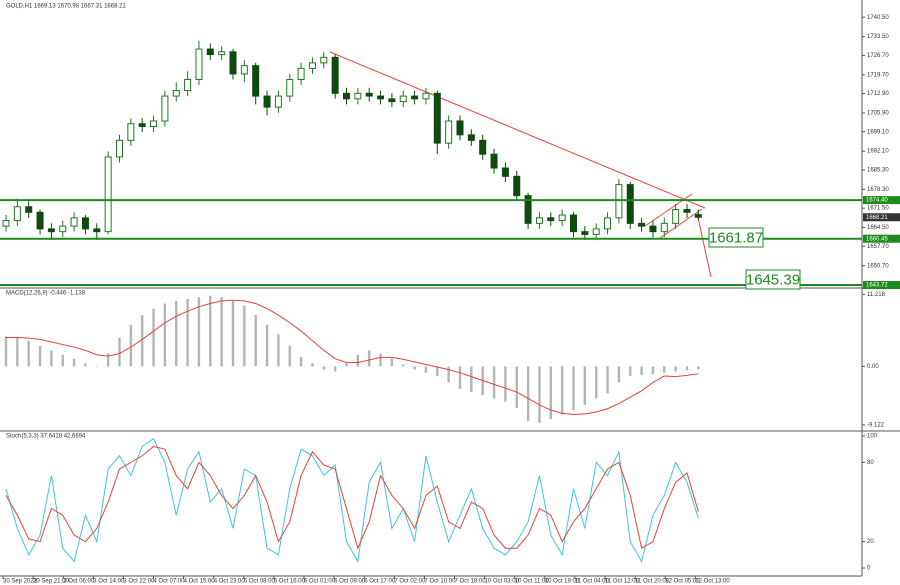 The image size is (900, 585). I want to click on annotation: 1661.87, so click(736, 237).